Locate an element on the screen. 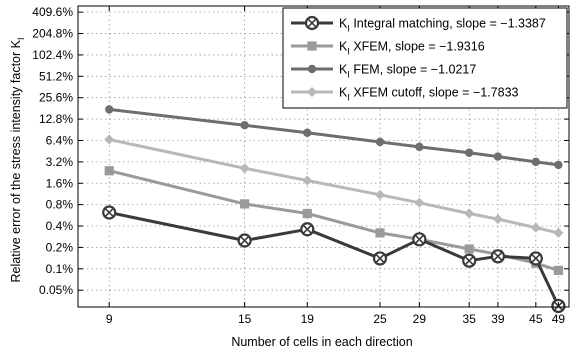 This screenshot has width=587, height=354. y-tick-label: 0.4% is located at coordinates (60, 226).